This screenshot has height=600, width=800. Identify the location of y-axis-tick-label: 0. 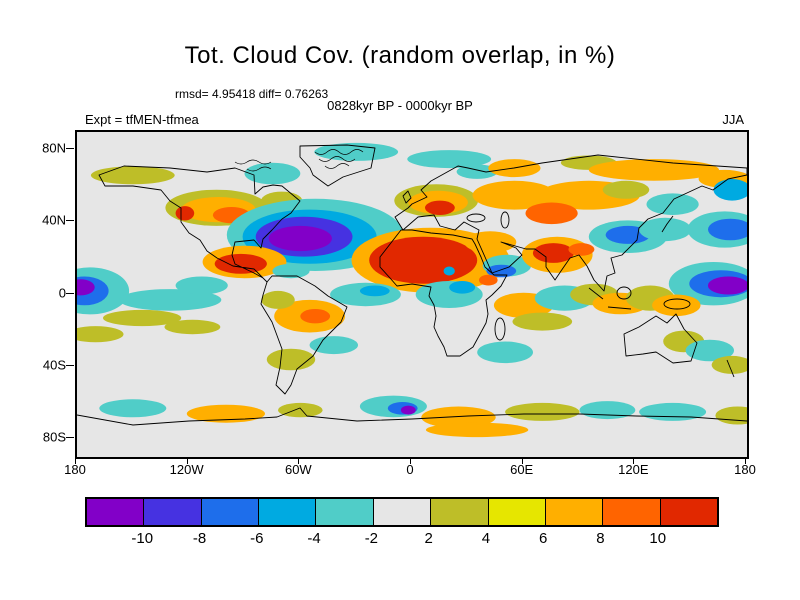
(62, 292).